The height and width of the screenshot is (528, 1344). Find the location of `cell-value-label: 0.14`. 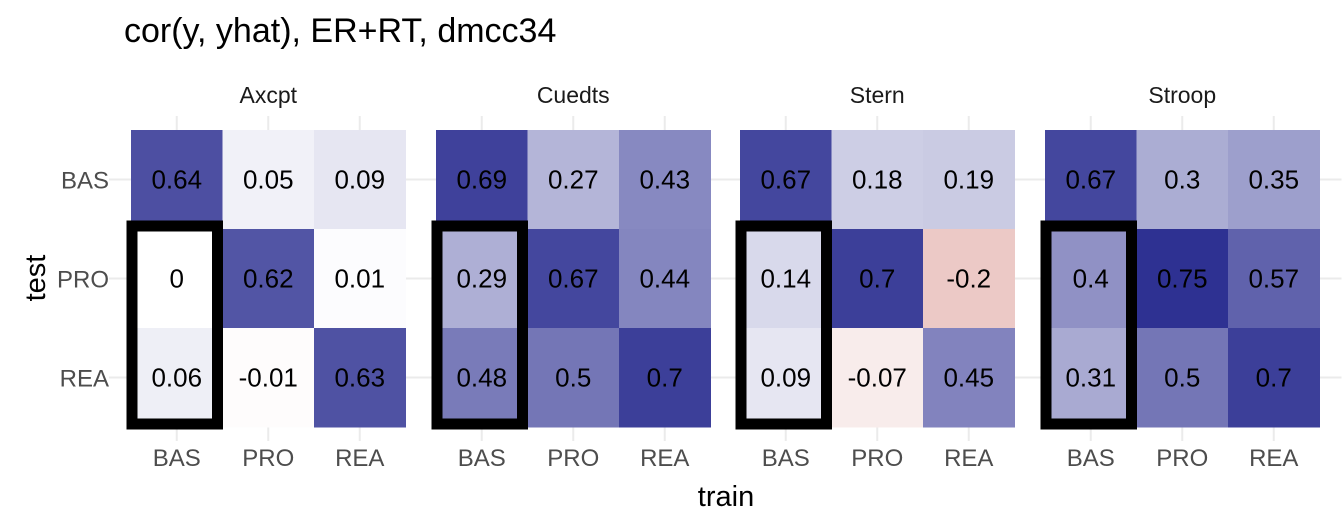

cell-value-label: 0.14 is located at coordinates (785, 279).